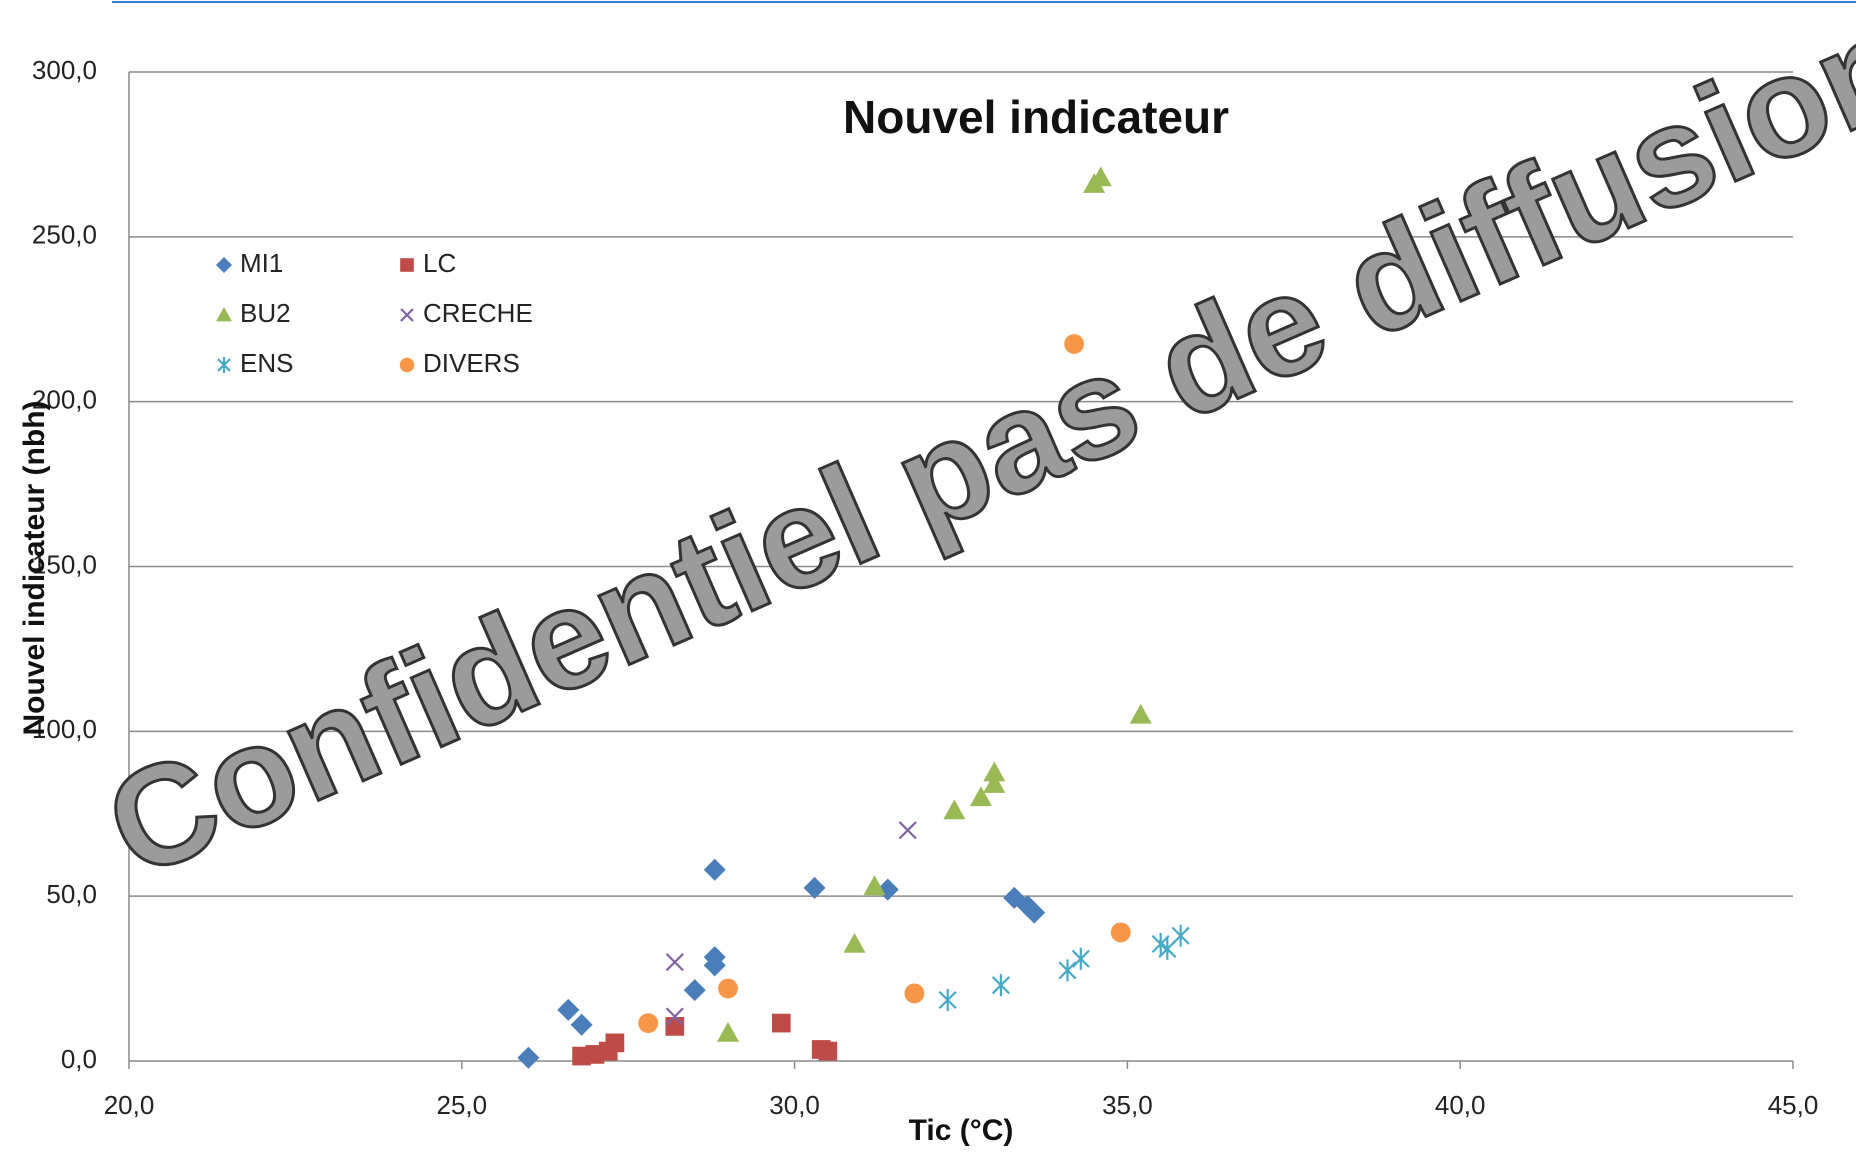 The height and width of the screenshot is (1153, 1856). Describe the element at coordinates (64, 400) in the screenshot. I see `y-tick-label: 200,0` at that location.